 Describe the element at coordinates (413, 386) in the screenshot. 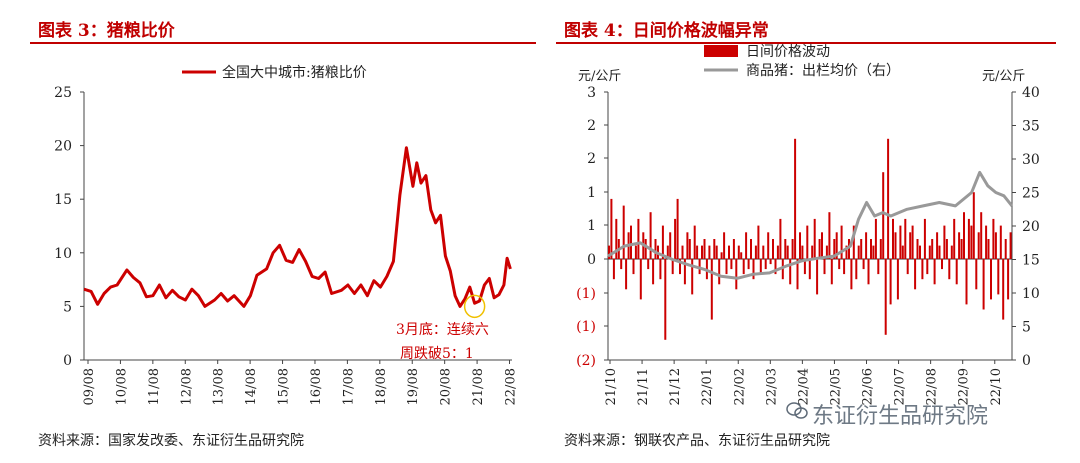

I see `x-tick-label: 19/08` at that location.